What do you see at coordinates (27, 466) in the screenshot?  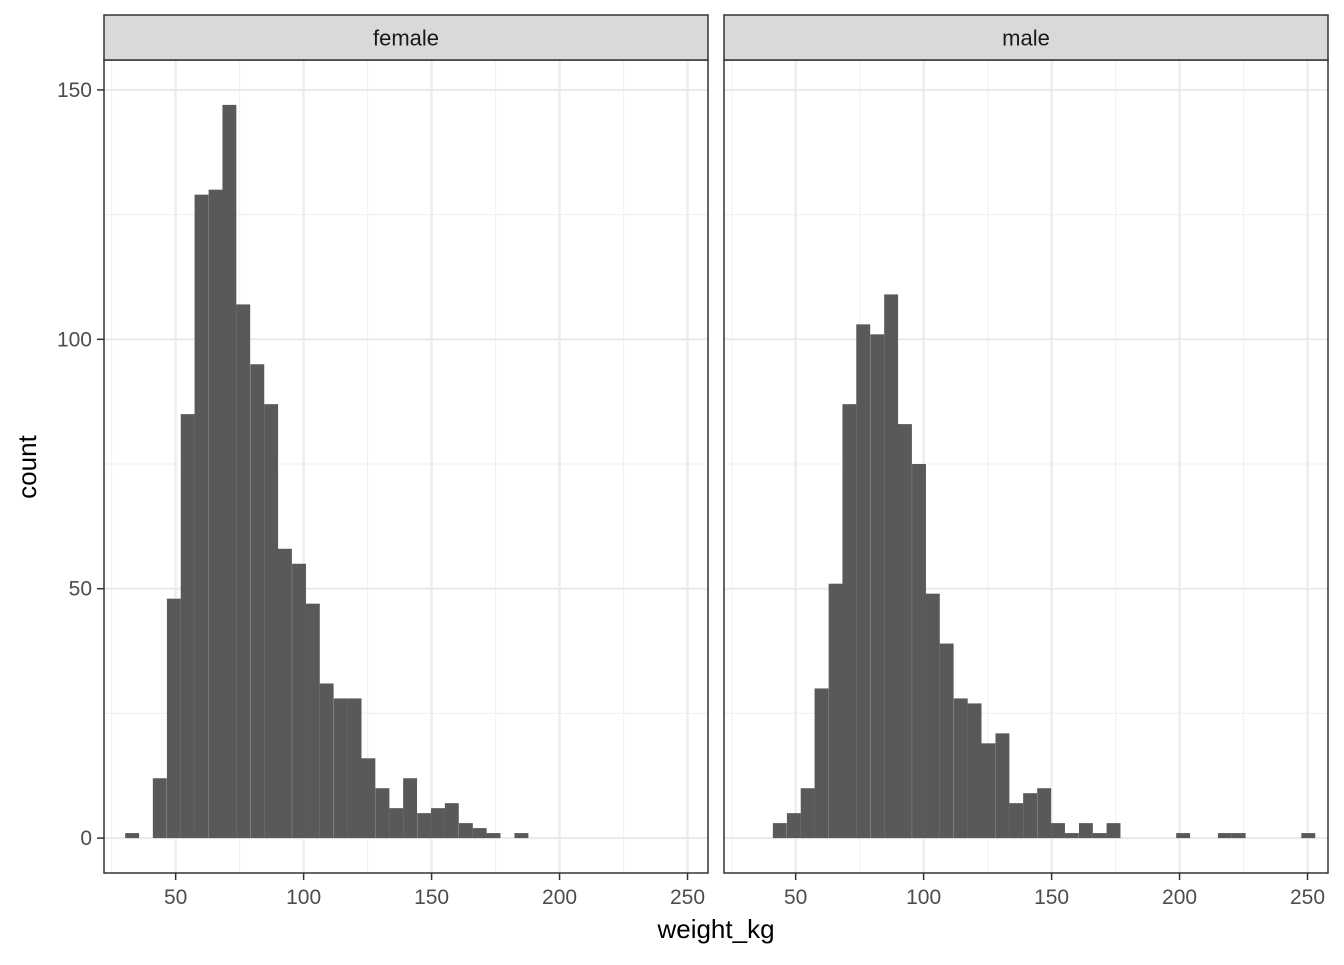 I see `y-axis-label: count` at bounding box center [27, 466].